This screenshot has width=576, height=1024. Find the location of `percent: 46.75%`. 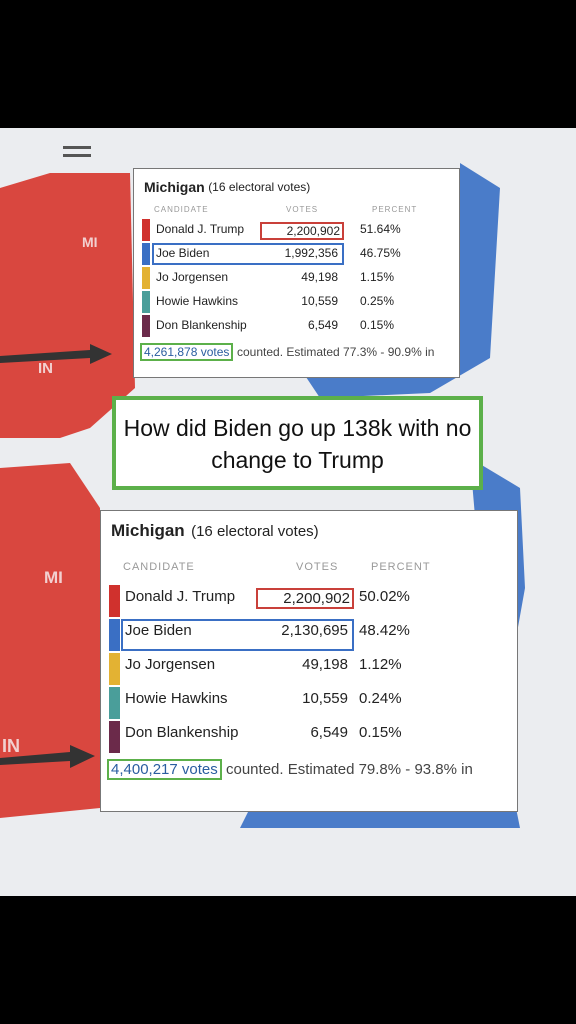

percent: 46.75% is located at coordinates (380, 253).